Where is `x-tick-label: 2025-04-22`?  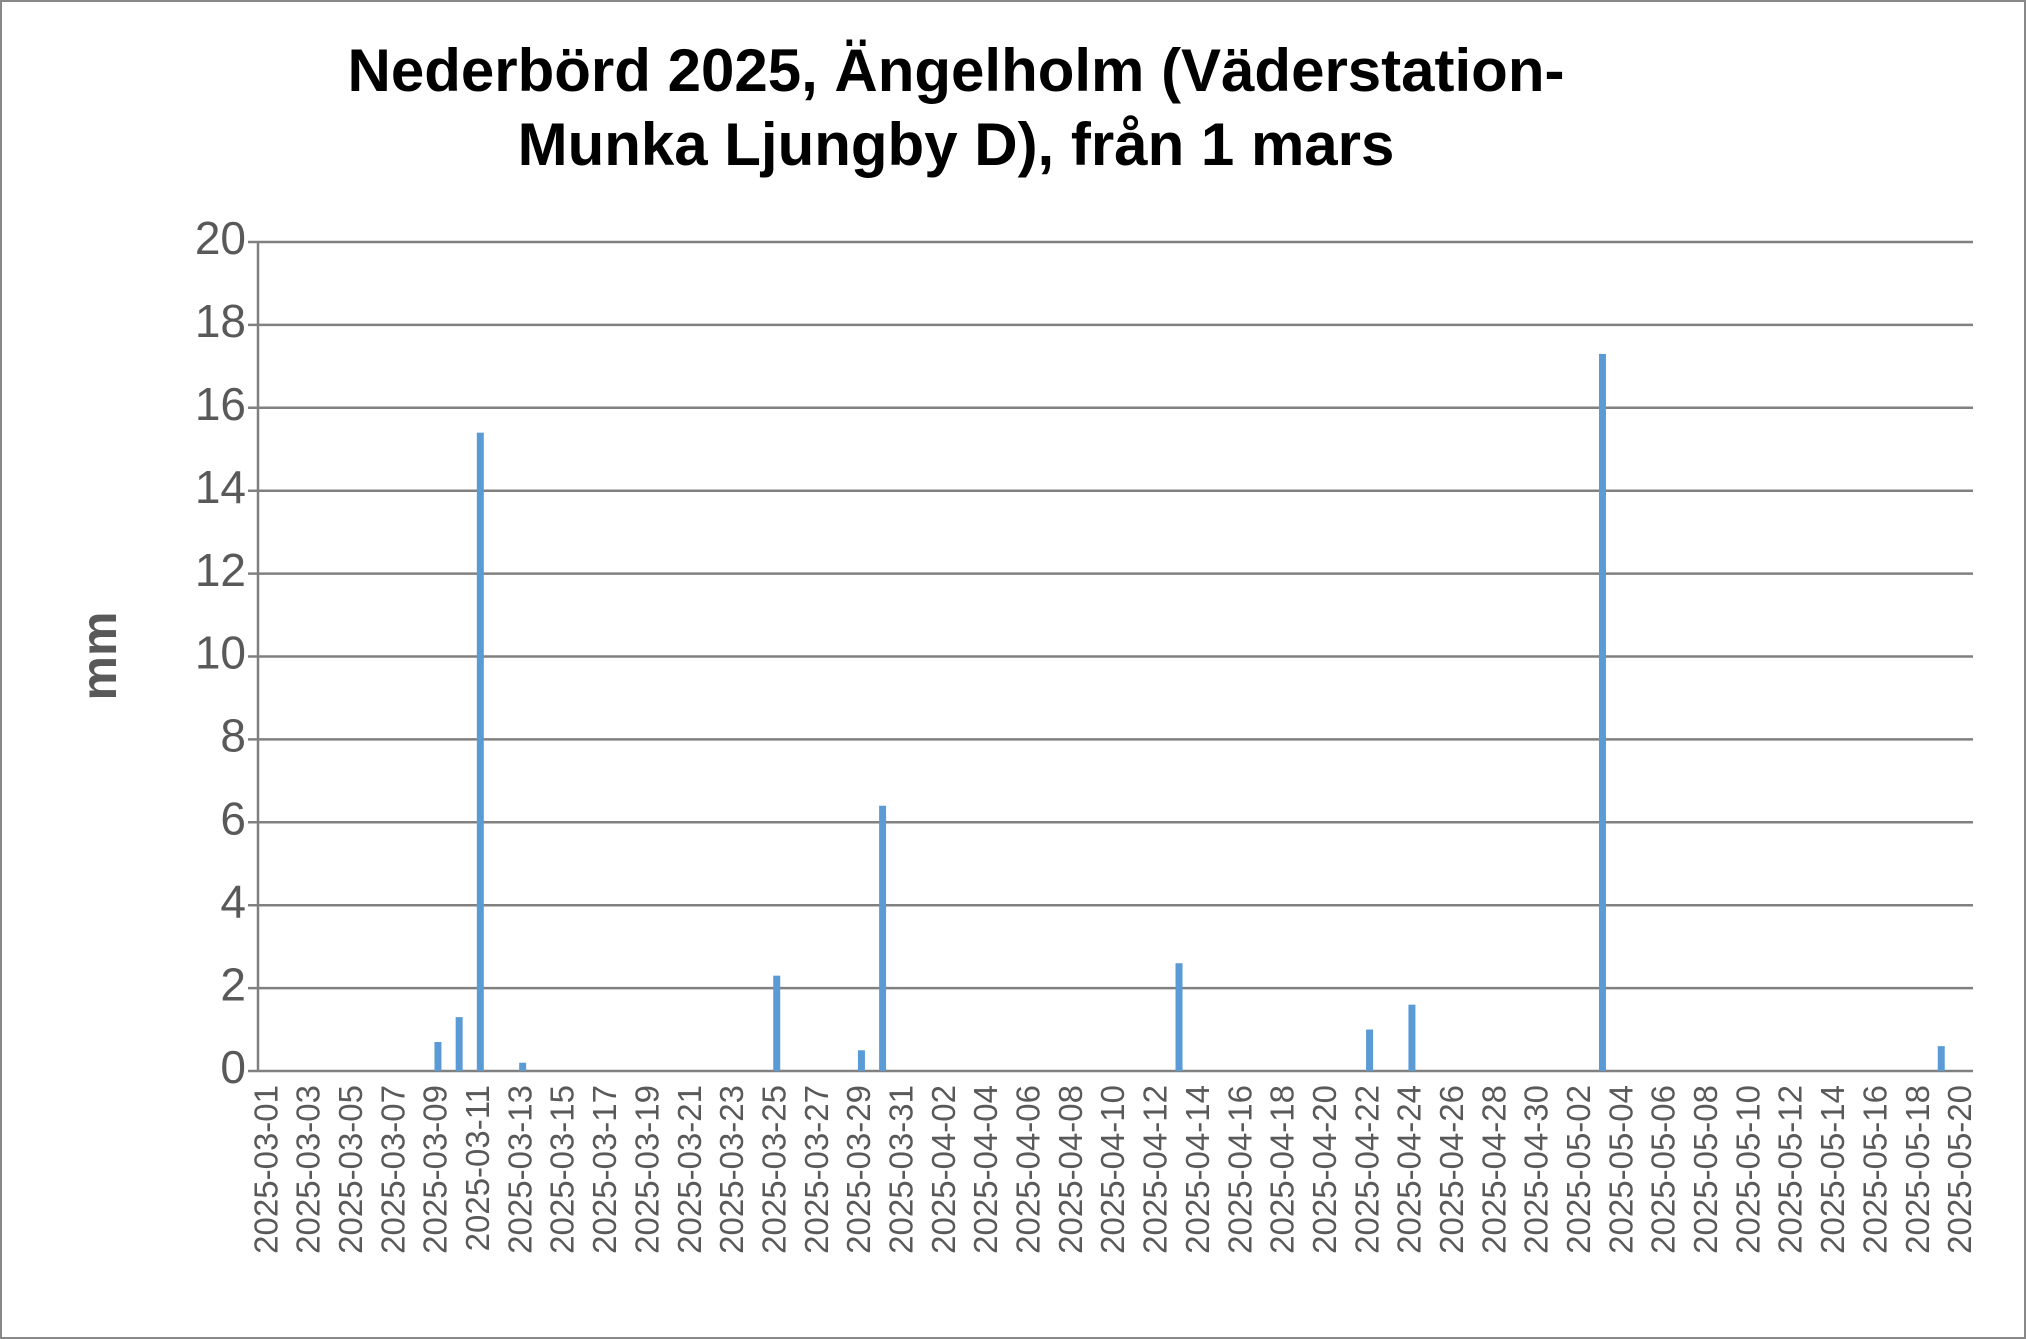 x-tick-label: 2025-04-22 is located at coordinates (1366, 1169).